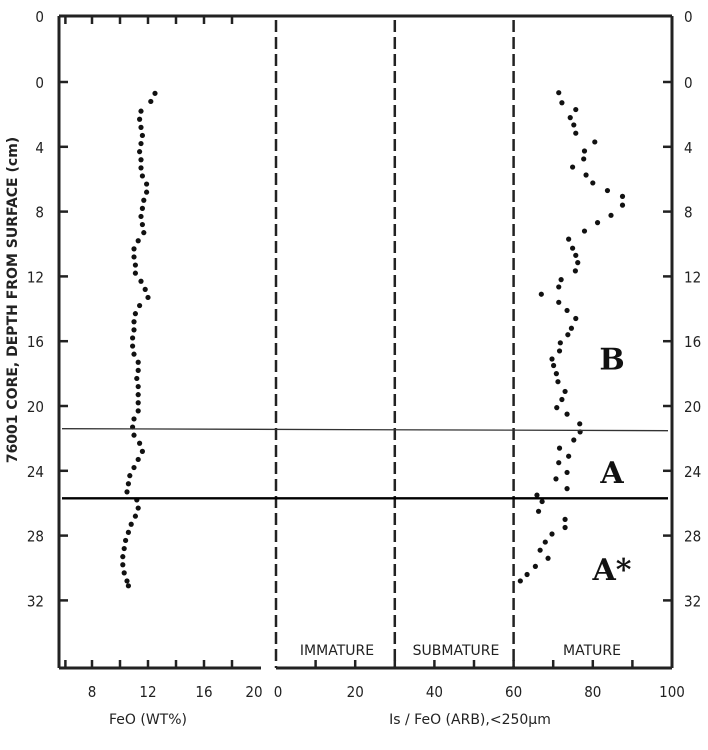  Describe the element at coordinates (365, 464) in the screenshot. I see `unit-boundaries` at that location.